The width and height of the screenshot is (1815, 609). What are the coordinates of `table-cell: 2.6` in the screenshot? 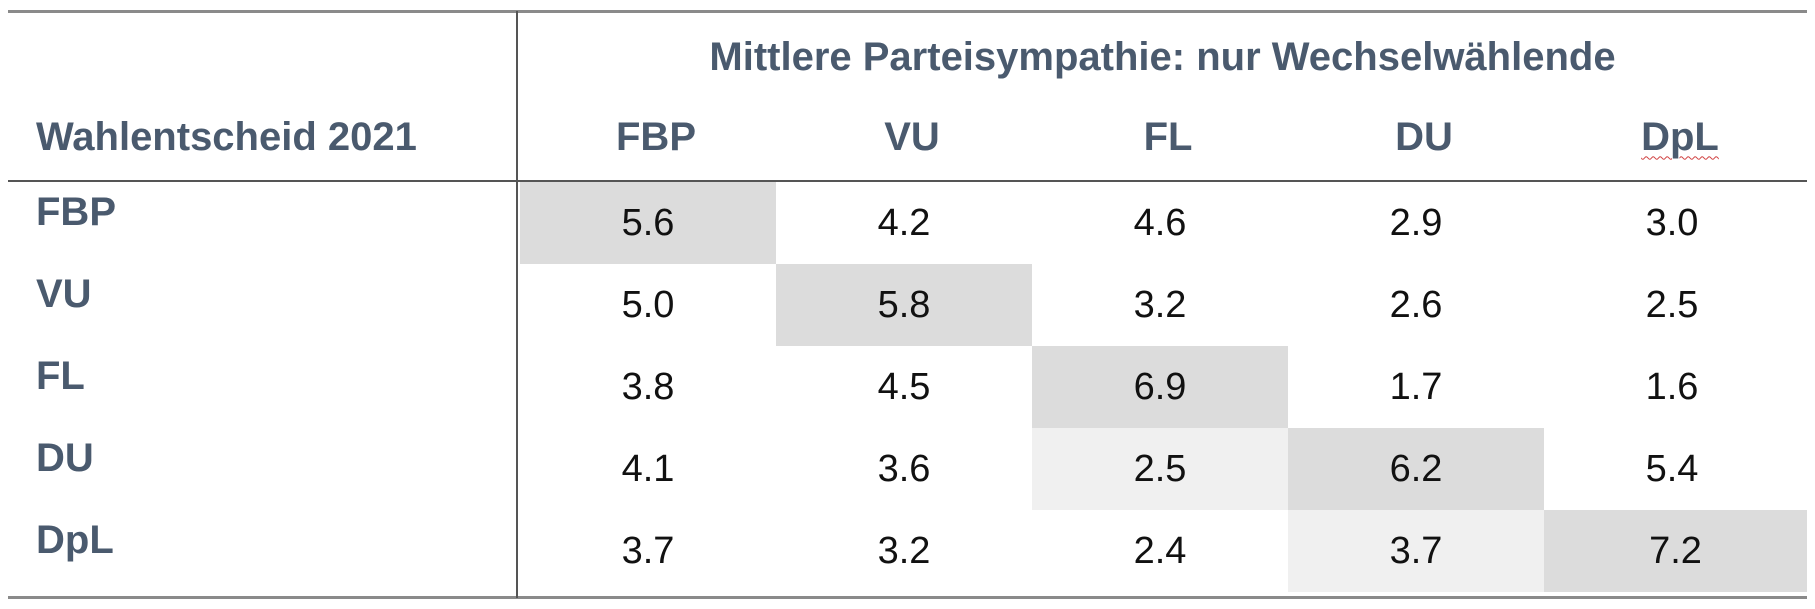 It's located at (1416, 304).